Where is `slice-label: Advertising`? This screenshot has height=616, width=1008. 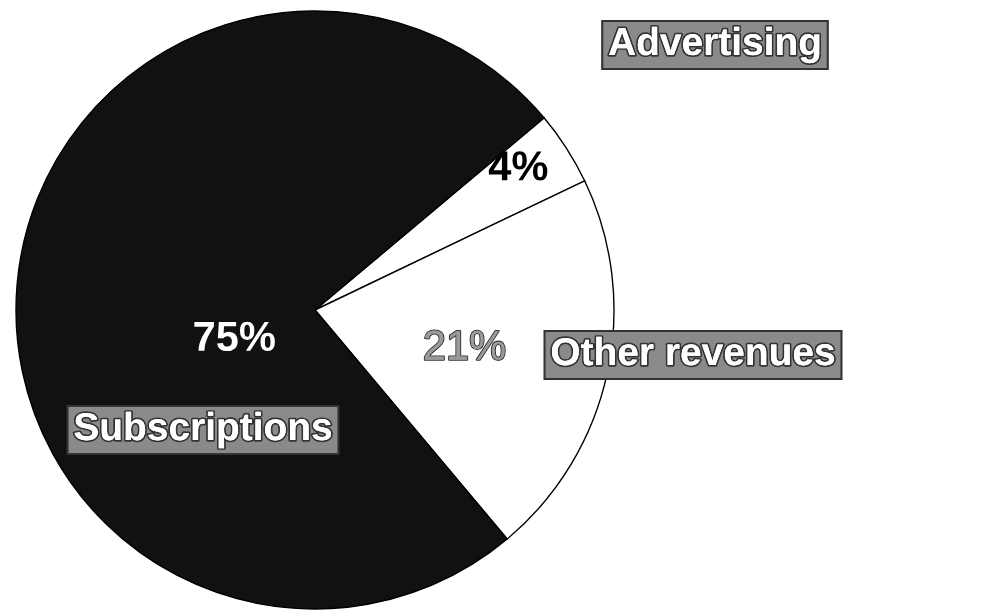 slice-label: Advertising is located at coordinates (714, 45).